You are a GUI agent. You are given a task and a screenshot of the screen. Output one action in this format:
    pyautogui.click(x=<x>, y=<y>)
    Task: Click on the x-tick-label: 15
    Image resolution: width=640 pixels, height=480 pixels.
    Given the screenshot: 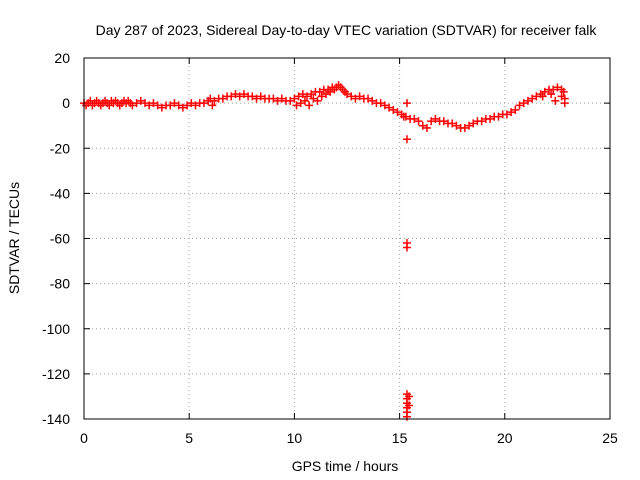 What is the action you would take?
    pyautogui.click(x=400, y=438)
    